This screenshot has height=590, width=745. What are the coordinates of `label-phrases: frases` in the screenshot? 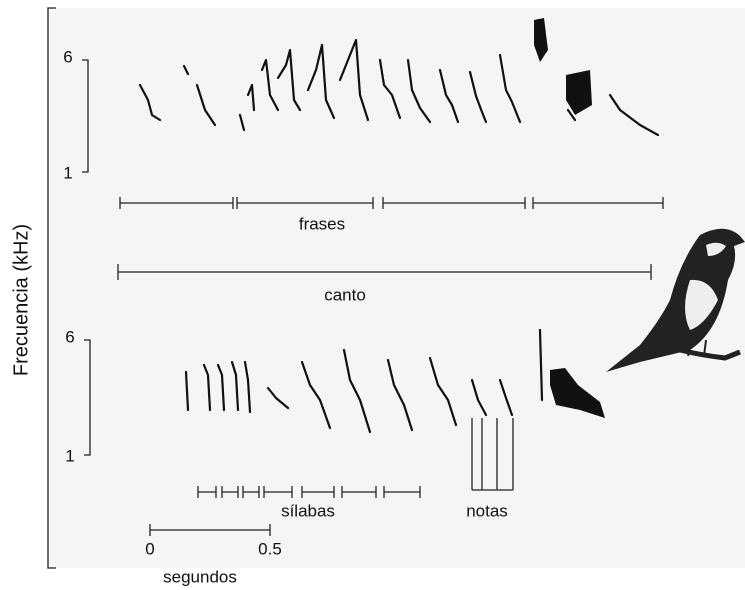 It's located at (322, 223).